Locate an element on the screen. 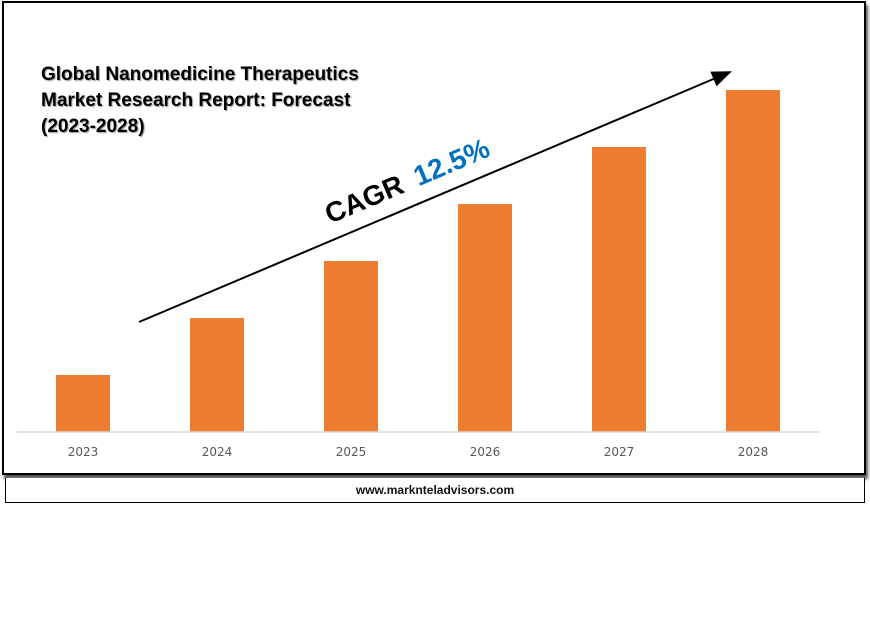 The height and width of the screenshot is (627, 870). bar-2024 is located at coordinates (217, 375).